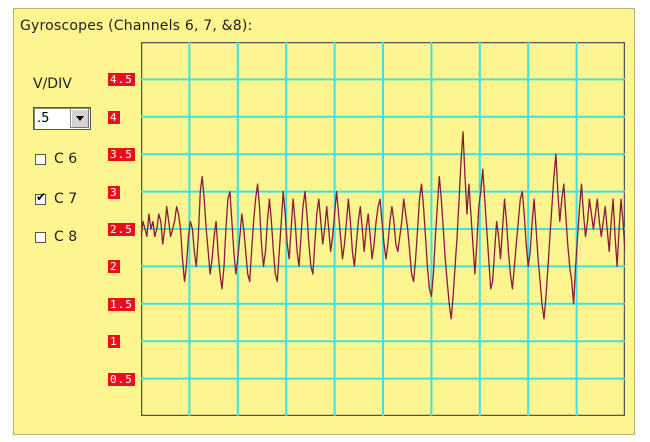  What do you see at coordinates (114, 342) in the screenshot?
I see `y-tick-label: 1` at bounding box center [114, 342].